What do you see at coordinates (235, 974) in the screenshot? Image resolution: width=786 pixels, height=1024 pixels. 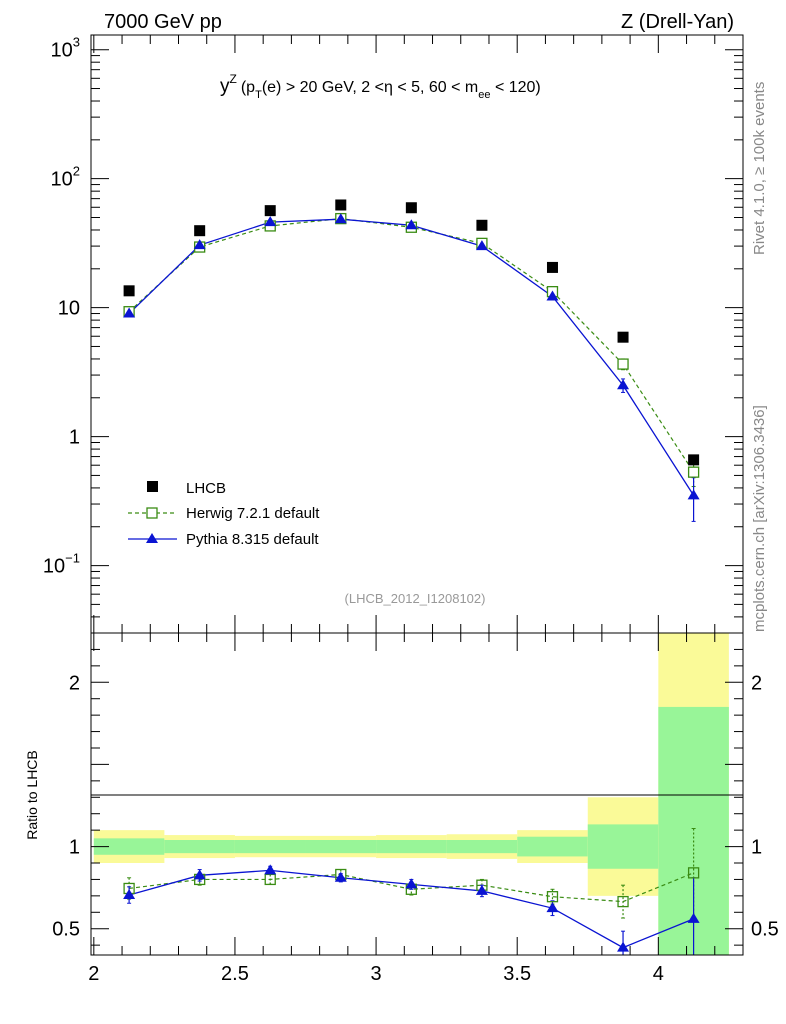 I see `ratio-xtick-label: 2.5` at bounding box center [235, 974].